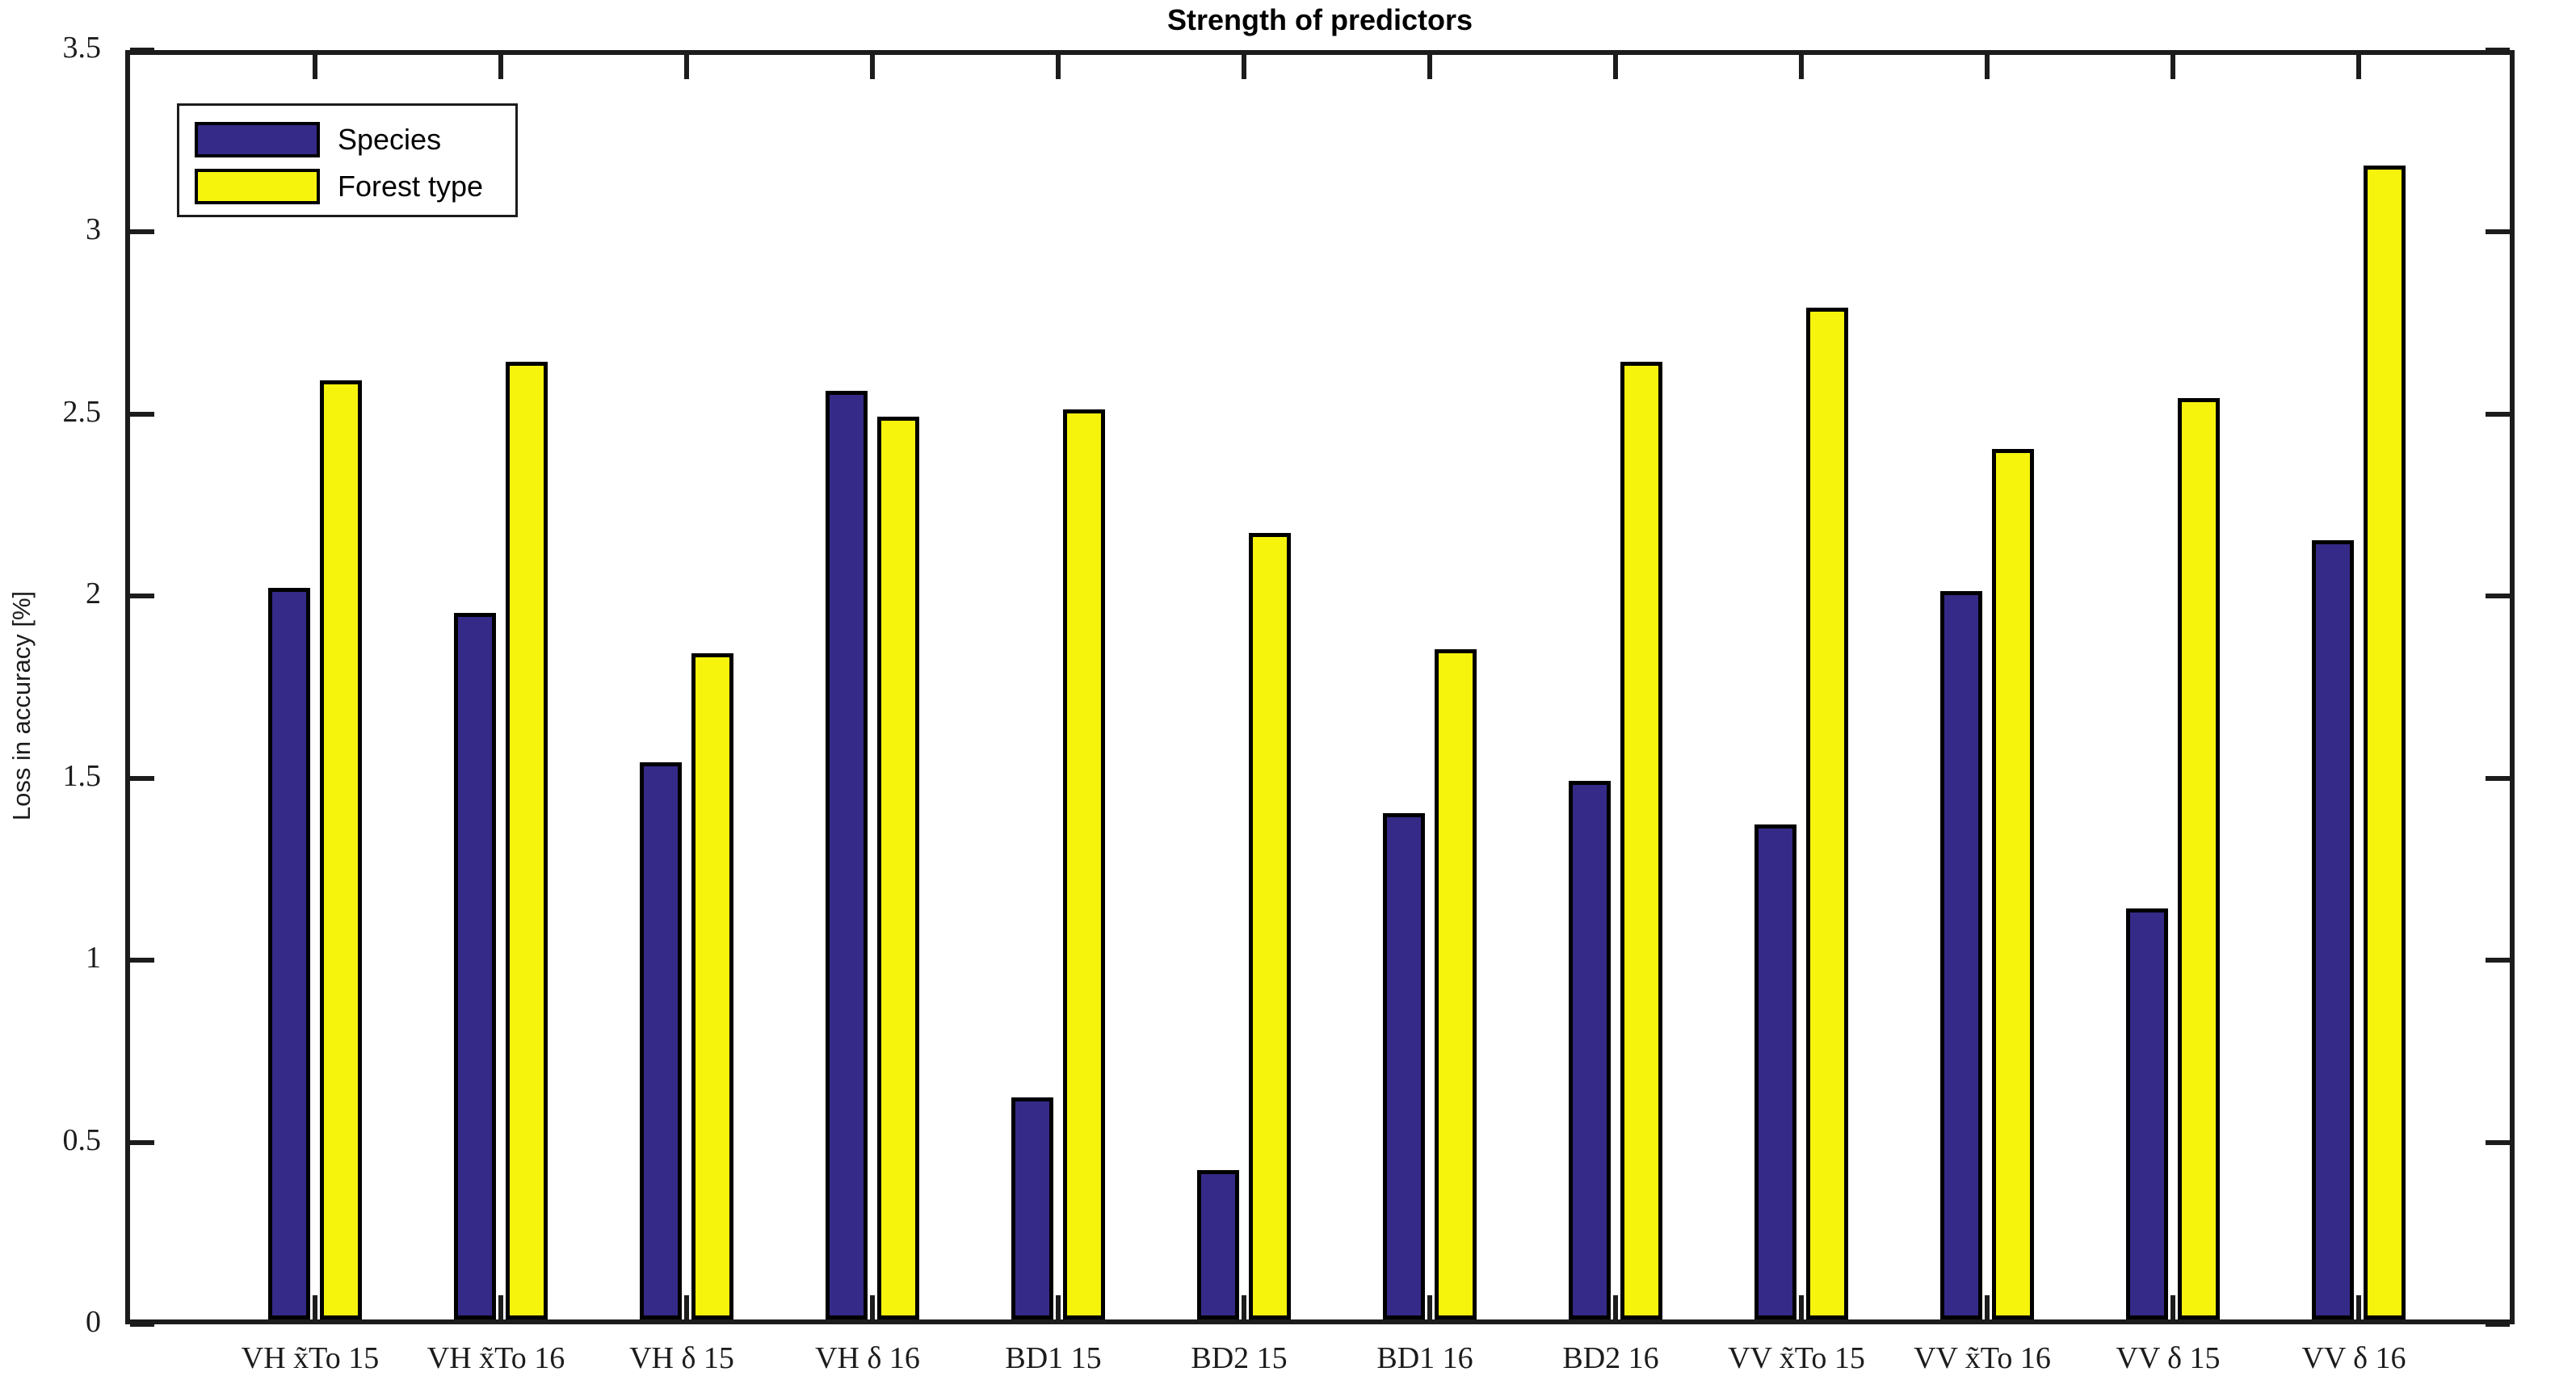  Describe the element at coordinates (1424, 1358) in the screenshot. I see `x-tick-label: BD1 16` at that location.